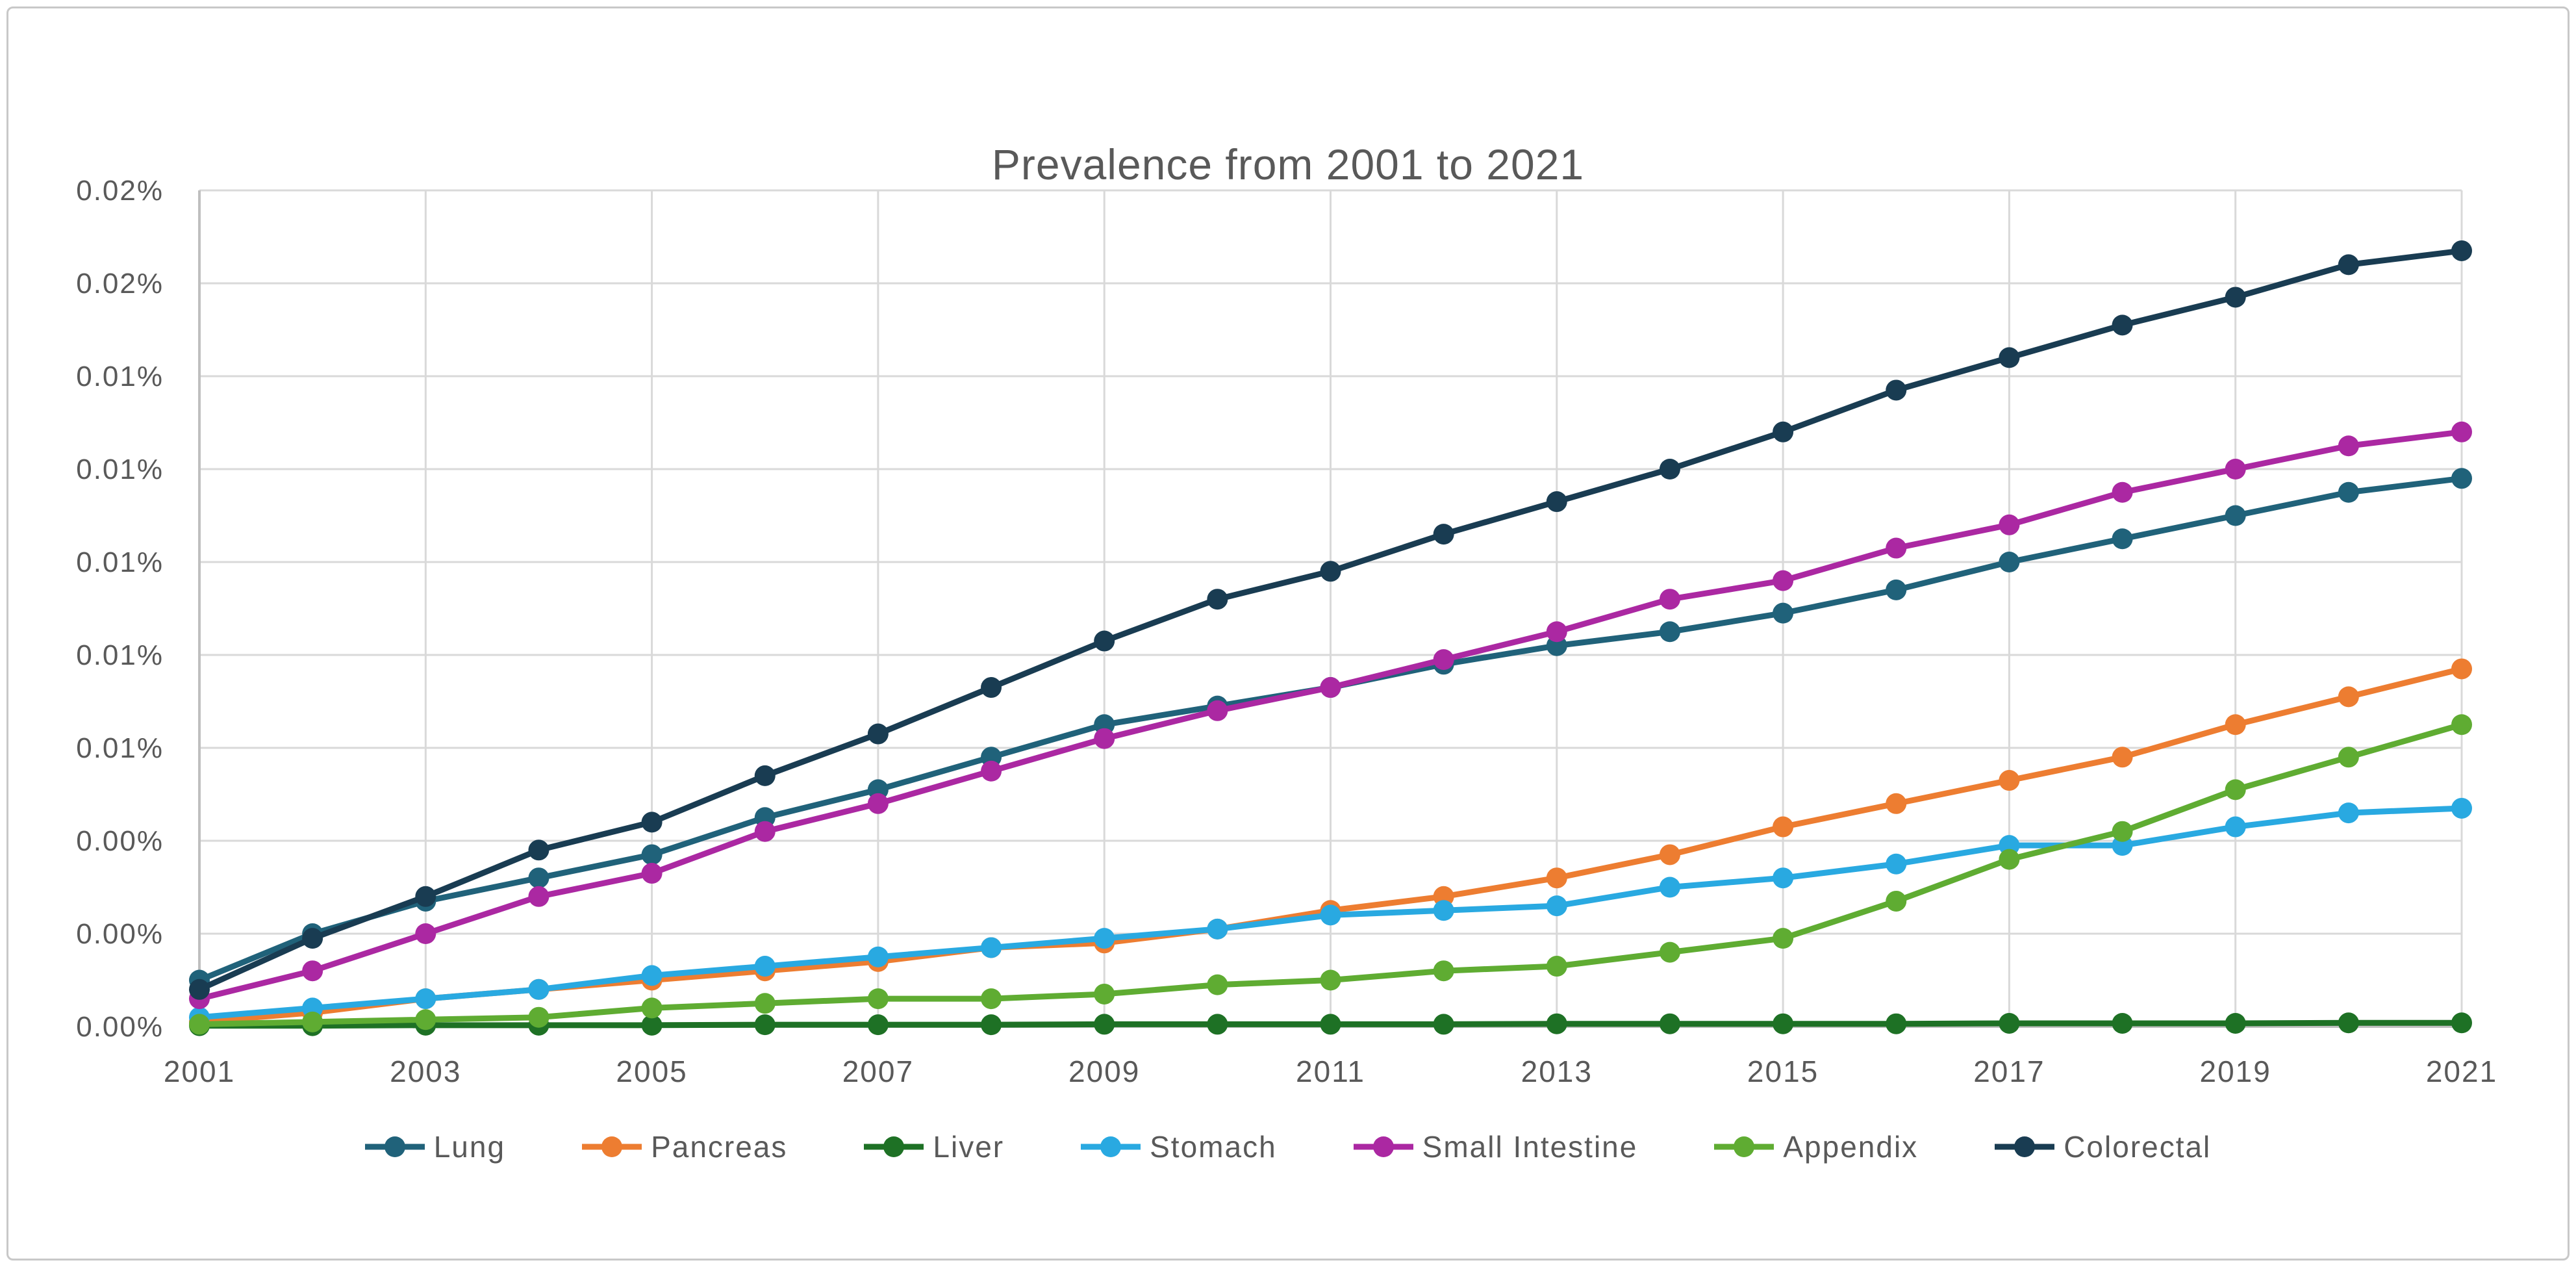 This screenshot has width=2576, height=1267. I want to click on legend-label: Pancreas, so click(720, 1147).